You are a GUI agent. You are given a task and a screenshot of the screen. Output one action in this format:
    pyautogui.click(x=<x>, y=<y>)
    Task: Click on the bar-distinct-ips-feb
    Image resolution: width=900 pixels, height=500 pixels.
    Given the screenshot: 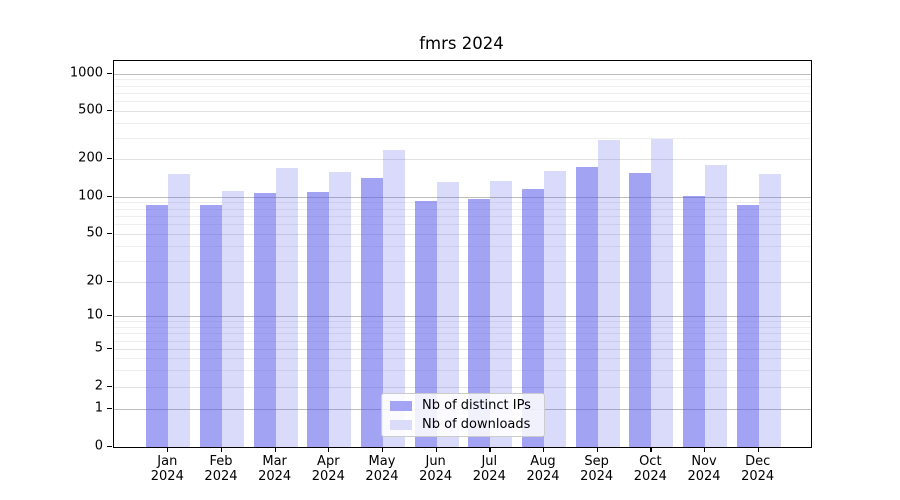 What is the action you would take?
    pyautogui.click(x=210, y=326)
    